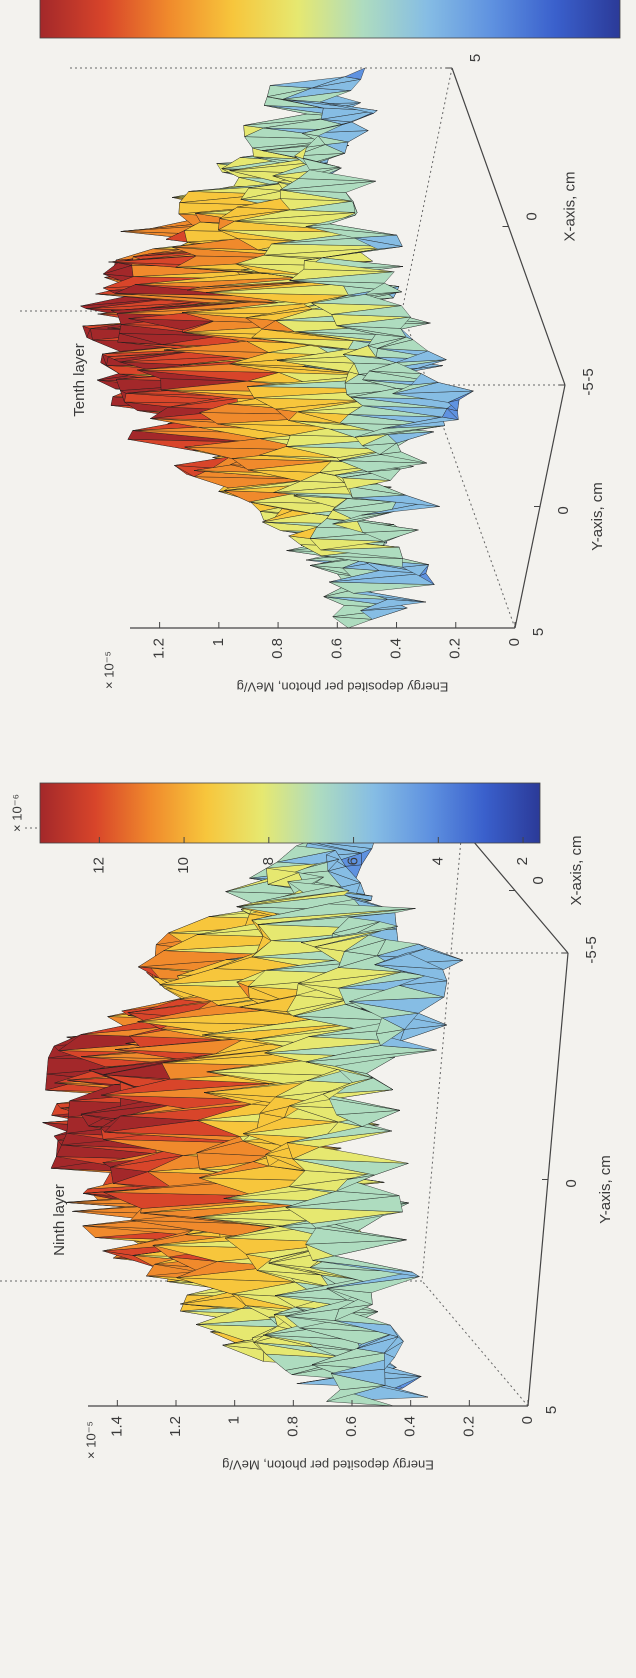 Image resolution: width=636 pixels, height=1678 pixels. What do you see at coordinates (79, 379) in the screenshot?
I see `chart-title: Tenth layer` at bounding box center [79, 379].